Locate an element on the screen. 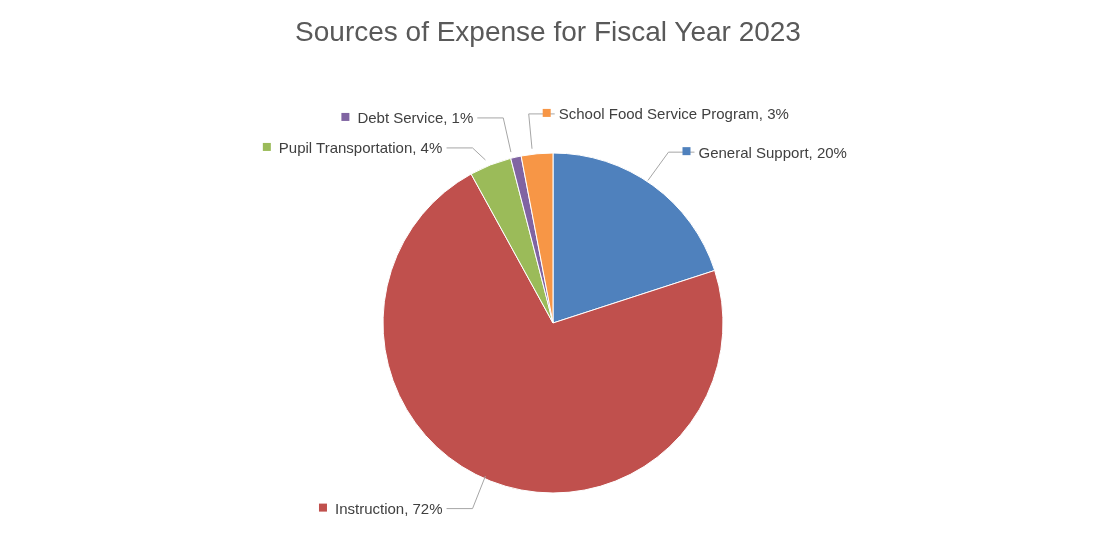  legend-label: General Support, 20% is located at coordinates (772, 152).